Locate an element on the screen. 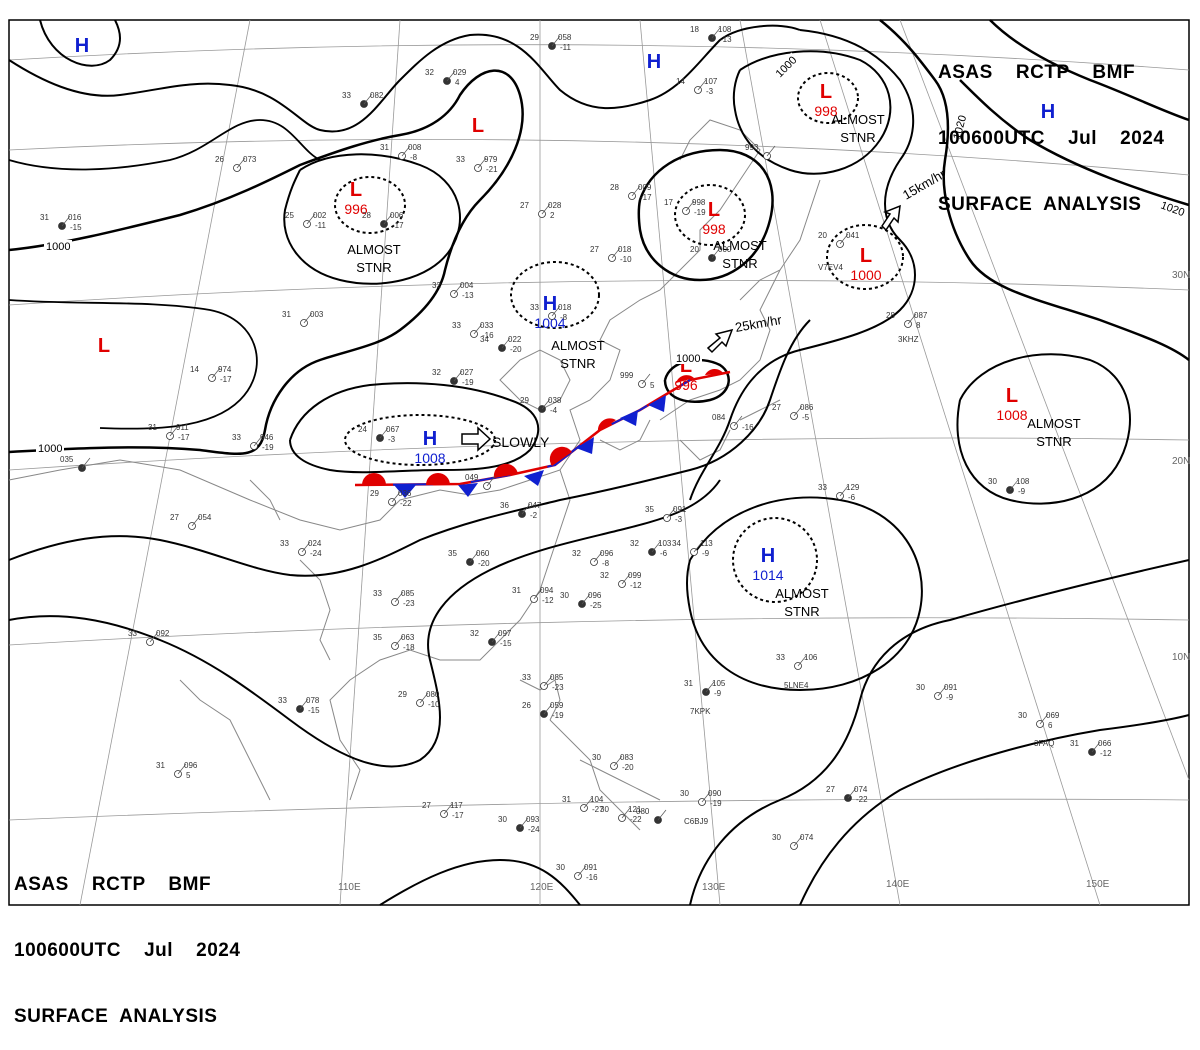 This screenshot has width=1200, height=1050. station-plot: 33 979-21 is located at coordinates (477, 164).